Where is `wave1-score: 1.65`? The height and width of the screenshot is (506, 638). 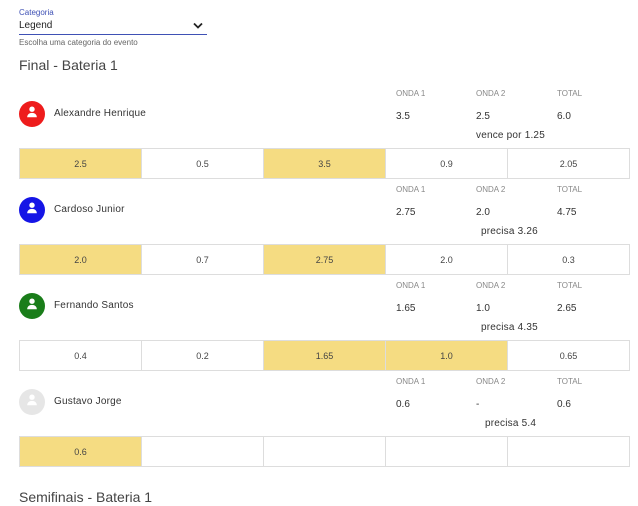
wave1-score: 1.65 is located at coordinates (406, 308).